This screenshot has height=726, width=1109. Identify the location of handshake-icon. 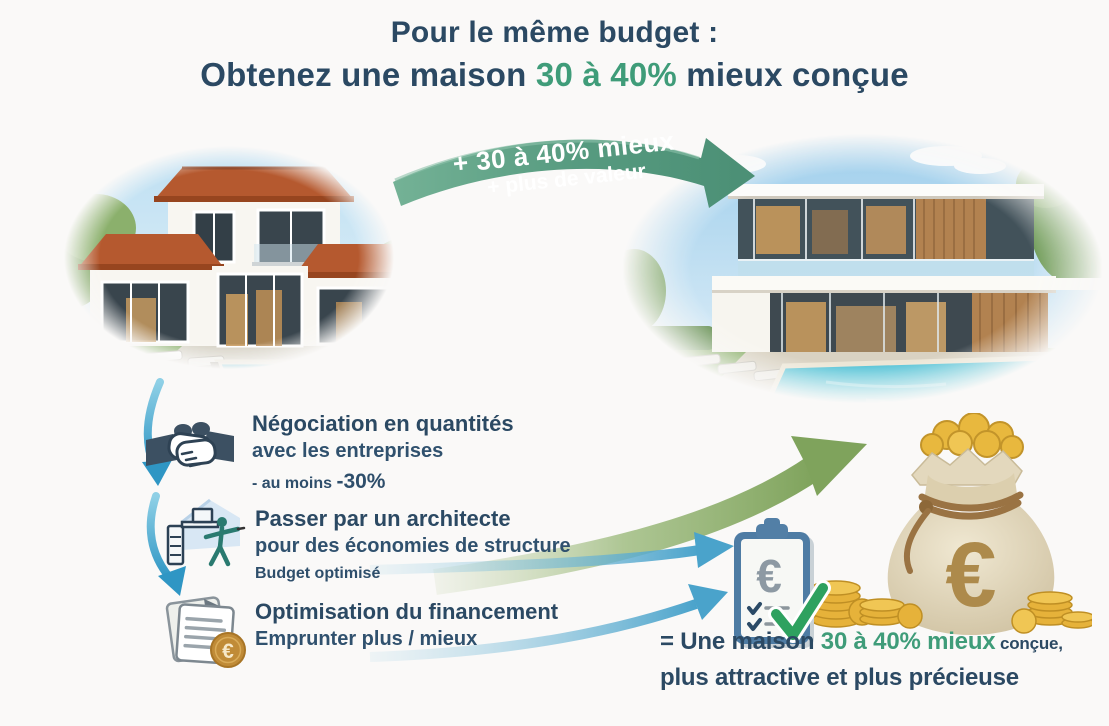
(190, 453).